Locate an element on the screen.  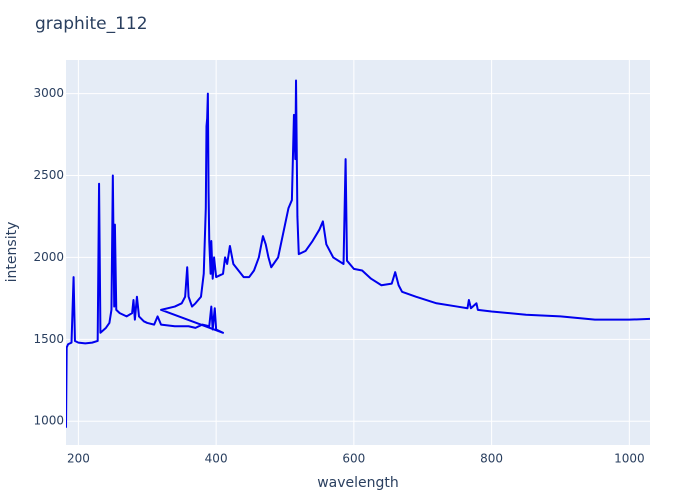
x-tick-label: 1000 is located at coordinates (629, 459).